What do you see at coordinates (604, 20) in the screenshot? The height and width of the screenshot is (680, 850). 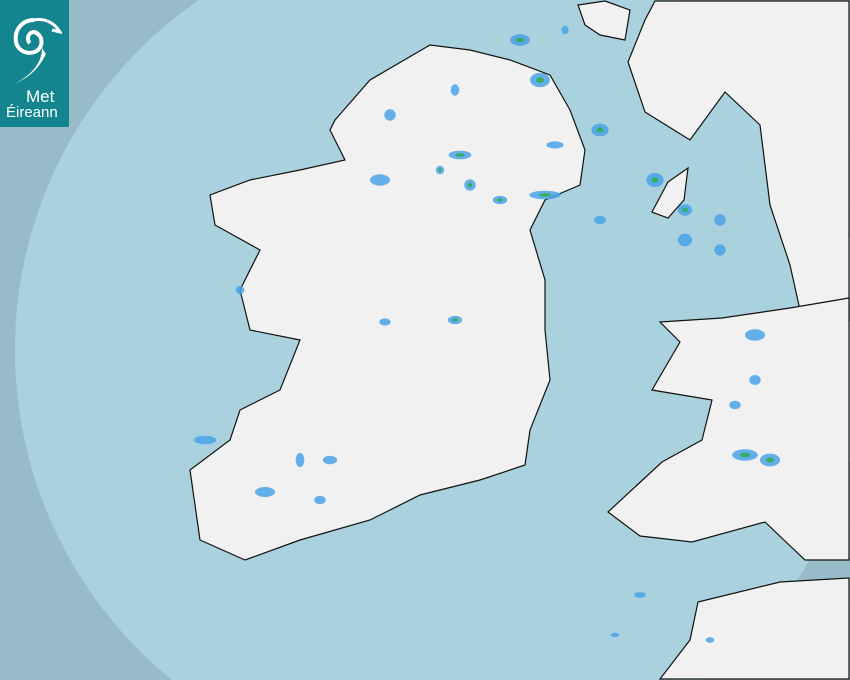 I see `scottish-islands` at bounding box center [604, 20].